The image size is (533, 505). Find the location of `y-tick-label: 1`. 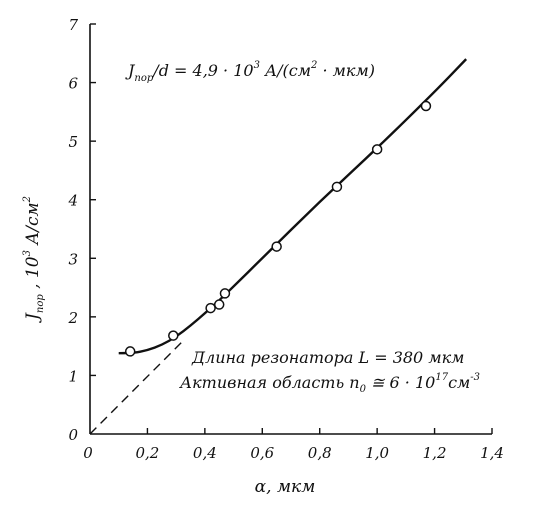

y-tick-label: 1 is located at coordinates (73, 376).